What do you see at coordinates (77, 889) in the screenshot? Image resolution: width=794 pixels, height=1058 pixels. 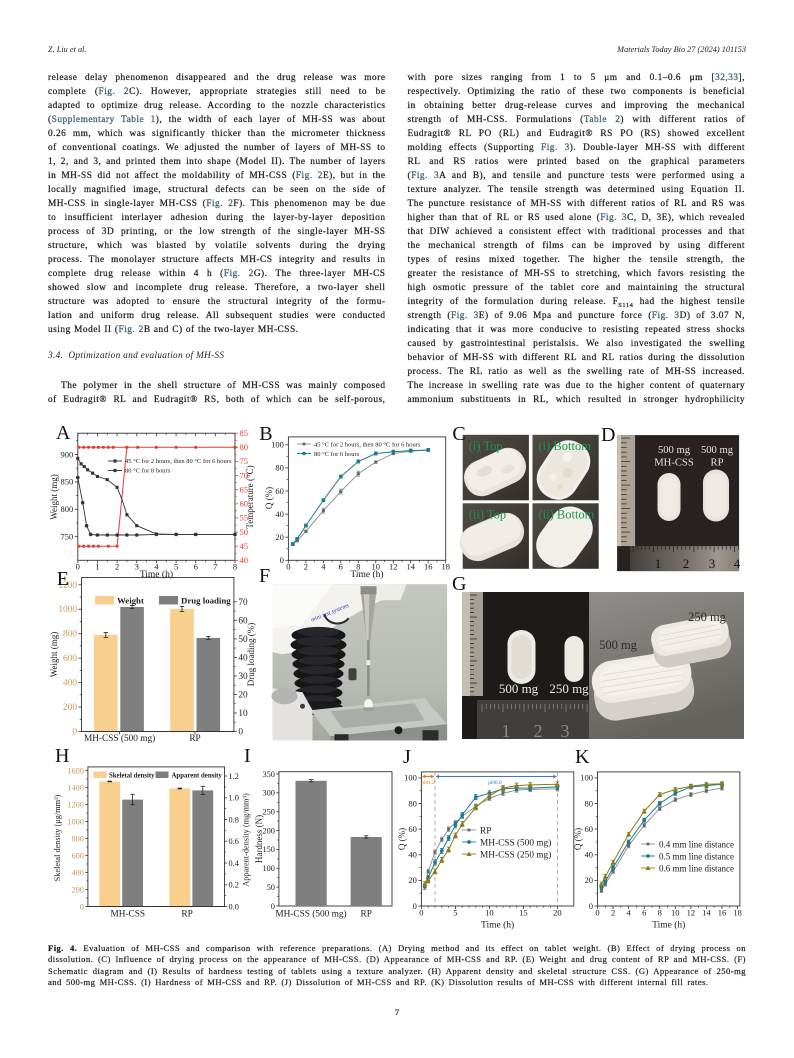 I see `svg-text: 200` at bounding box center [77, 889].